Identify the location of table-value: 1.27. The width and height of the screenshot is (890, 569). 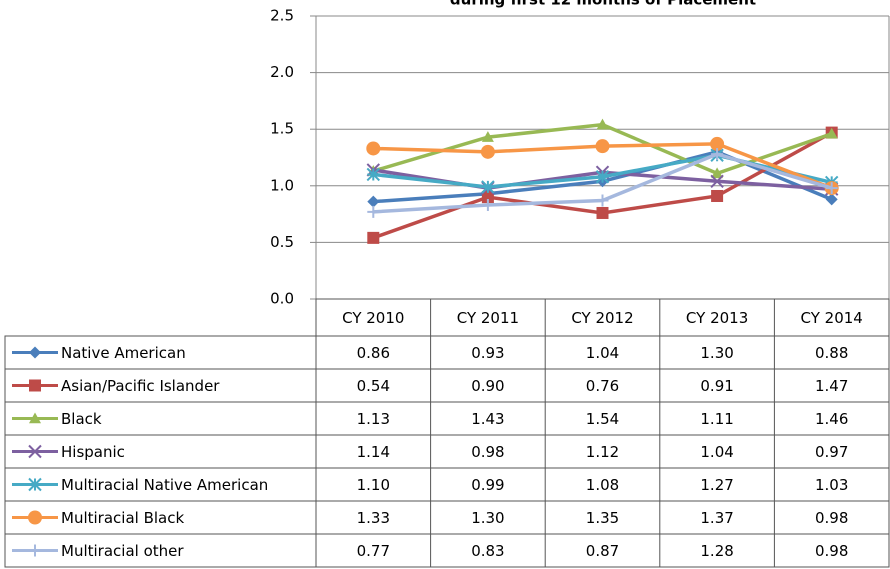
(716, 485).